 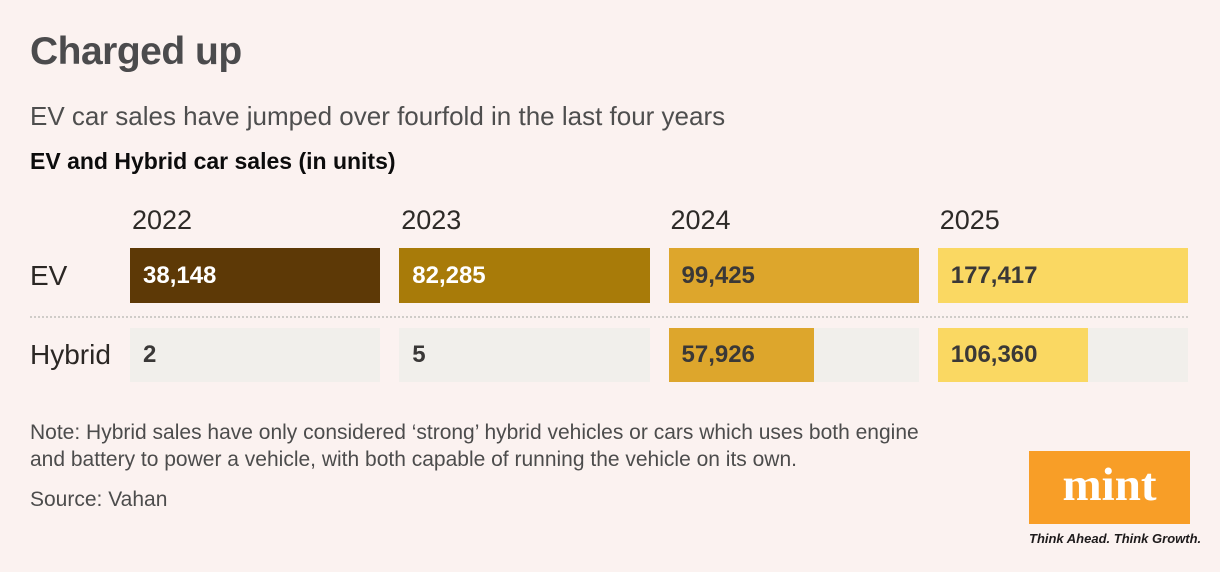 I want to click on bar-value-label: 99,425, so click(x=718, y=275).